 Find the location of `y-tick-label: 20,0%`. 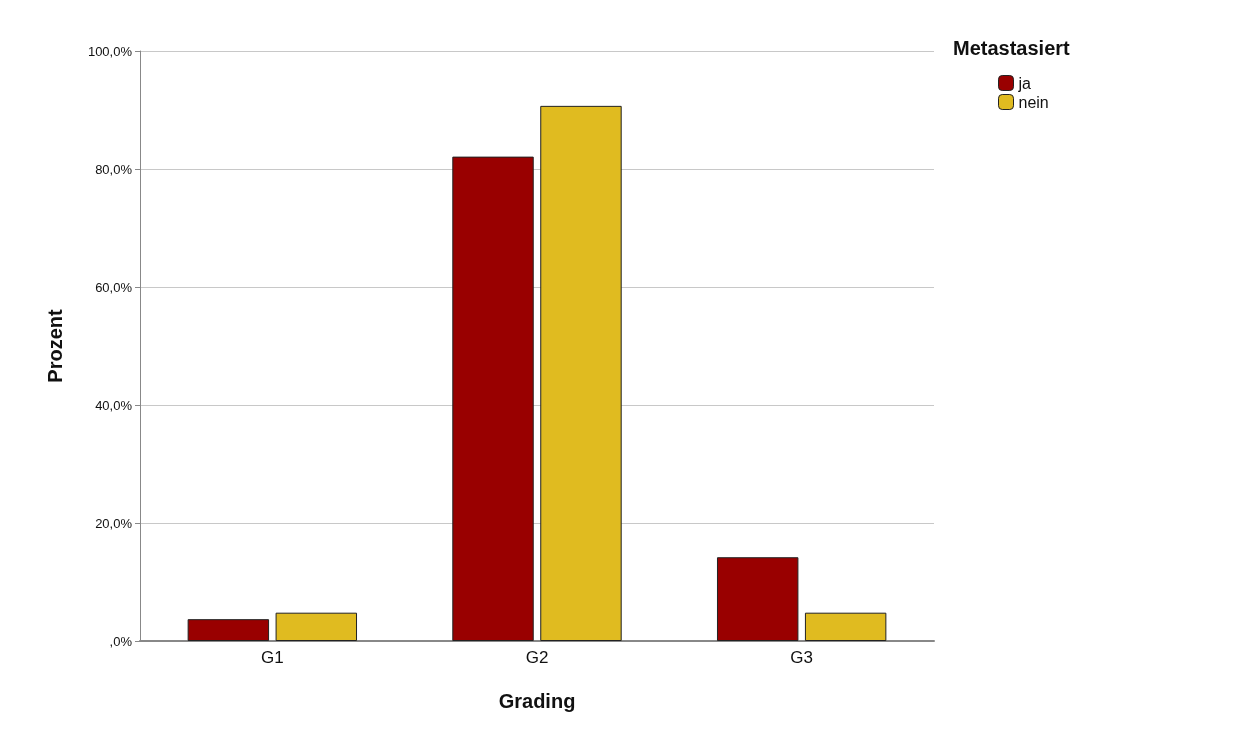

y-tick-label: 20,0% is located at coordinates (114, 523).